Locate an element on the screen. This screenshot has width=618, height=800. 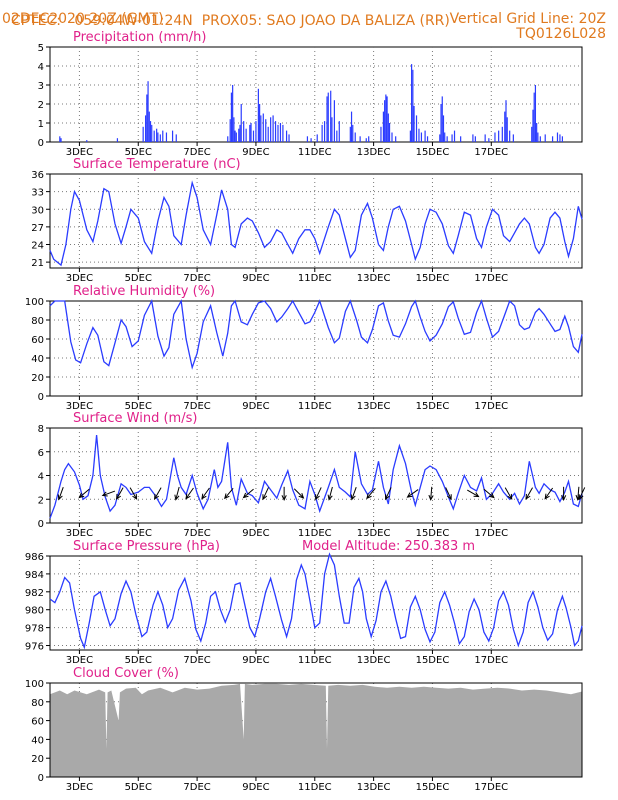
run-id-label: TQ0126L028 is located at coordinates (561, 34).